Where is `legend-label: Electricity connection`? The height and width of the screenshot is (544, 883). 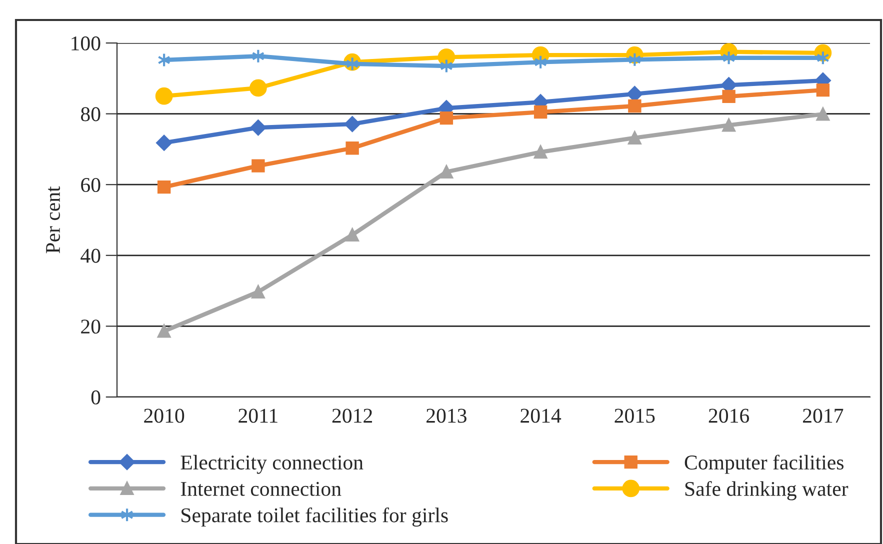 legend-label: Electricity connection is located at coordinates (272, 464).